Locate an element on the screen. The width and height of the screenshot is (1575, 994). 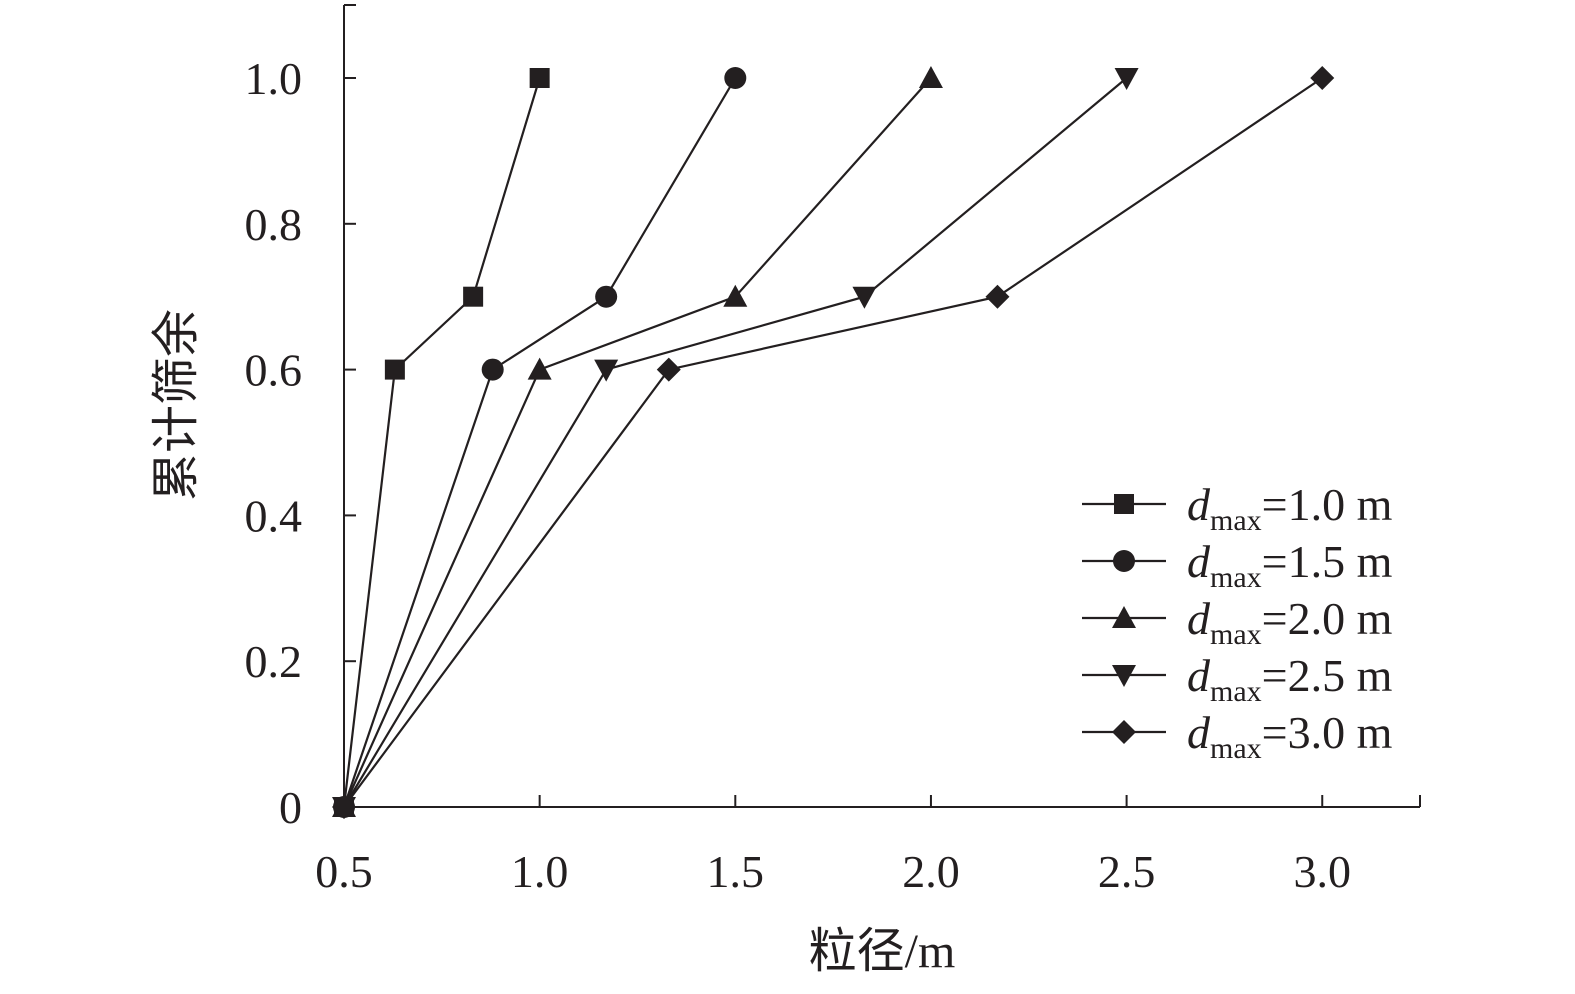
x-tick-label: 2.0 is located at coordinates (931, 871).